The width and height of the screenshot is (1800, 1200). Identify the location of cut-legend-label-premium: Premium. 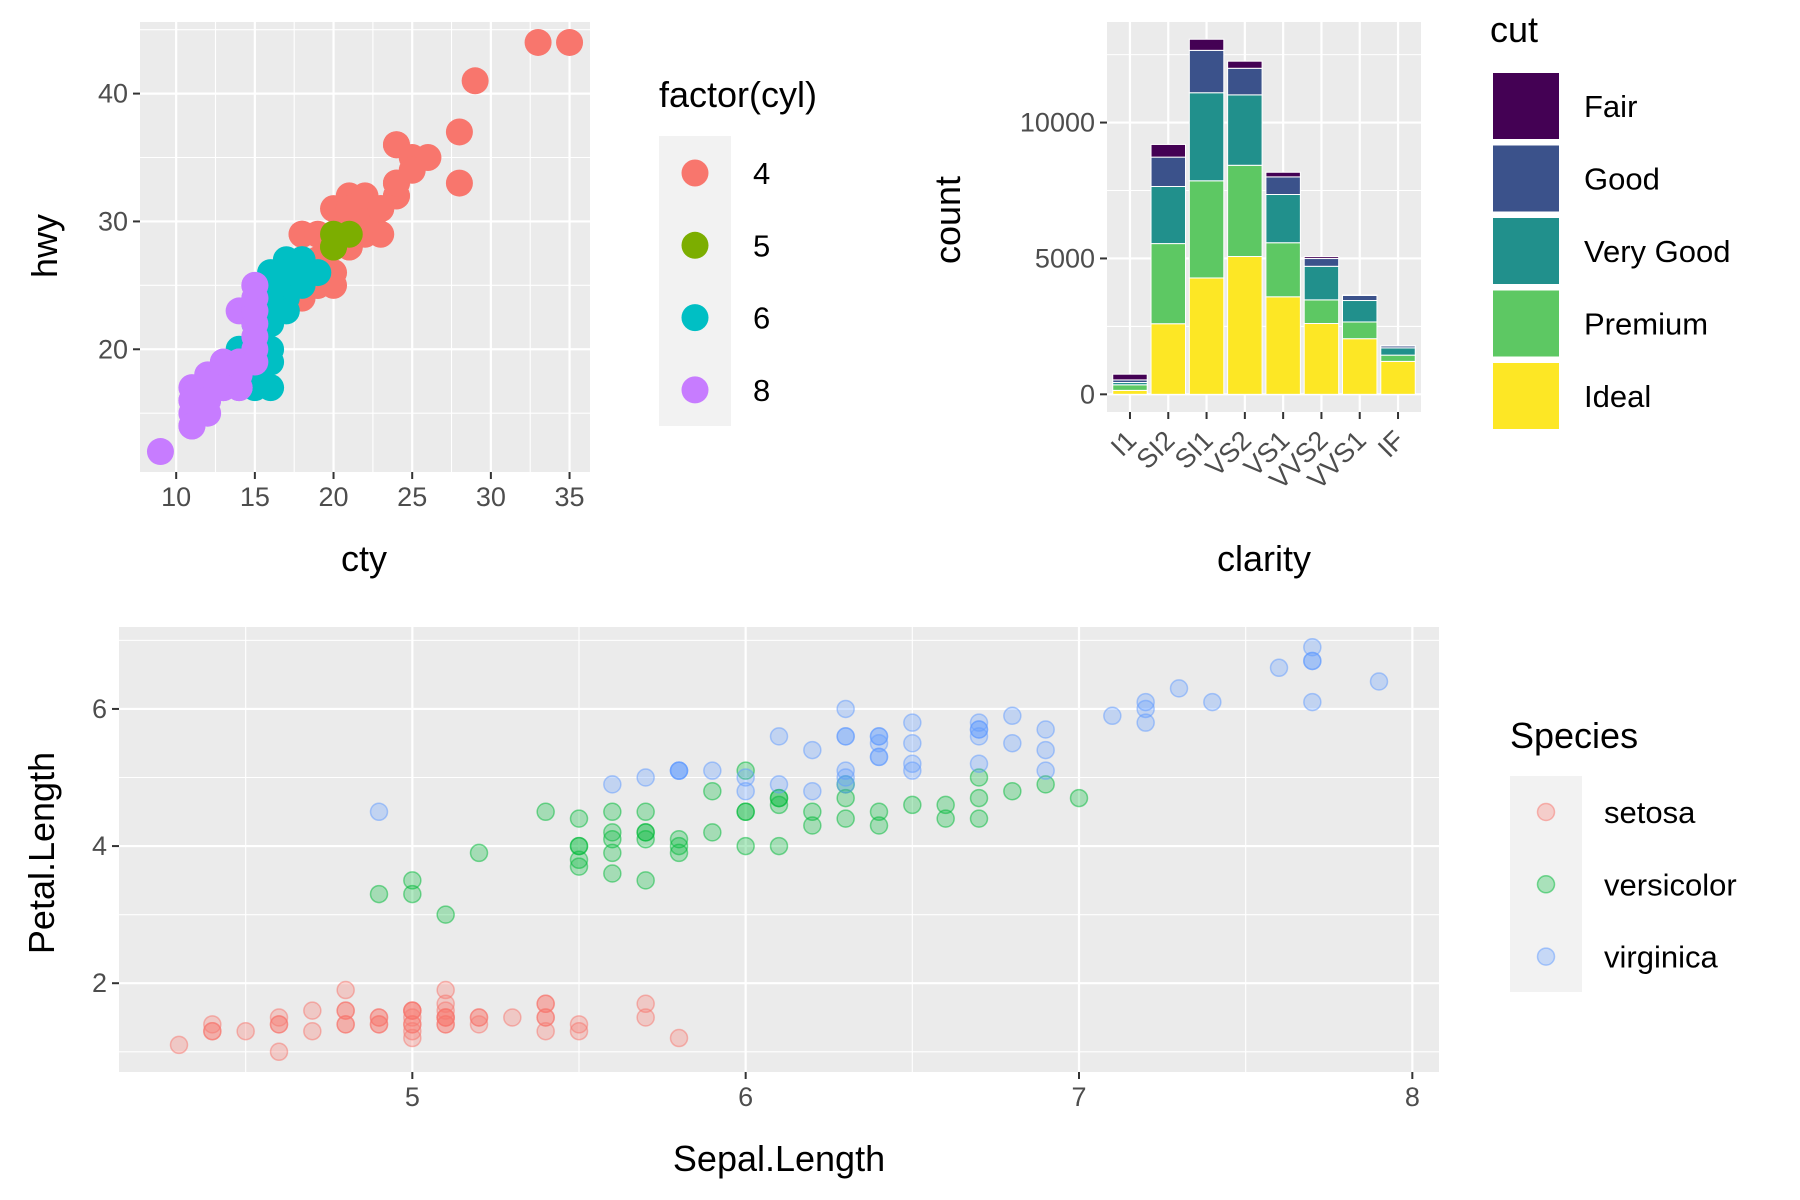
(1646, 324).